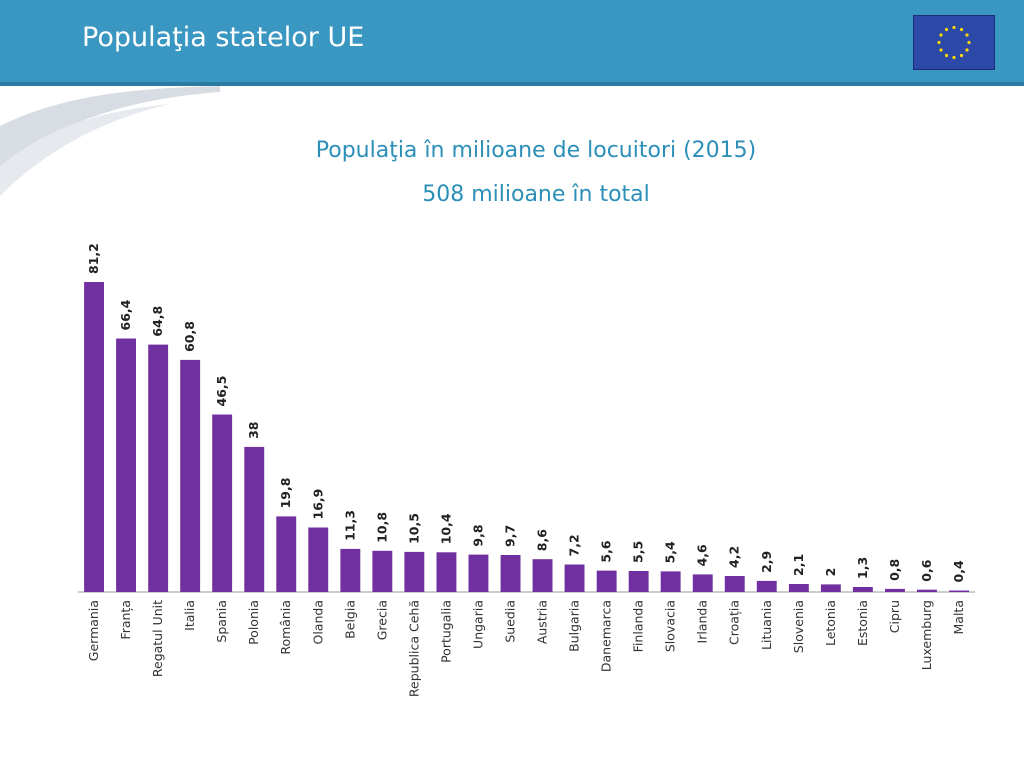 This screenshot has width=1024, height=768. I want to click on value-label: 4,6, so click(702, 555).